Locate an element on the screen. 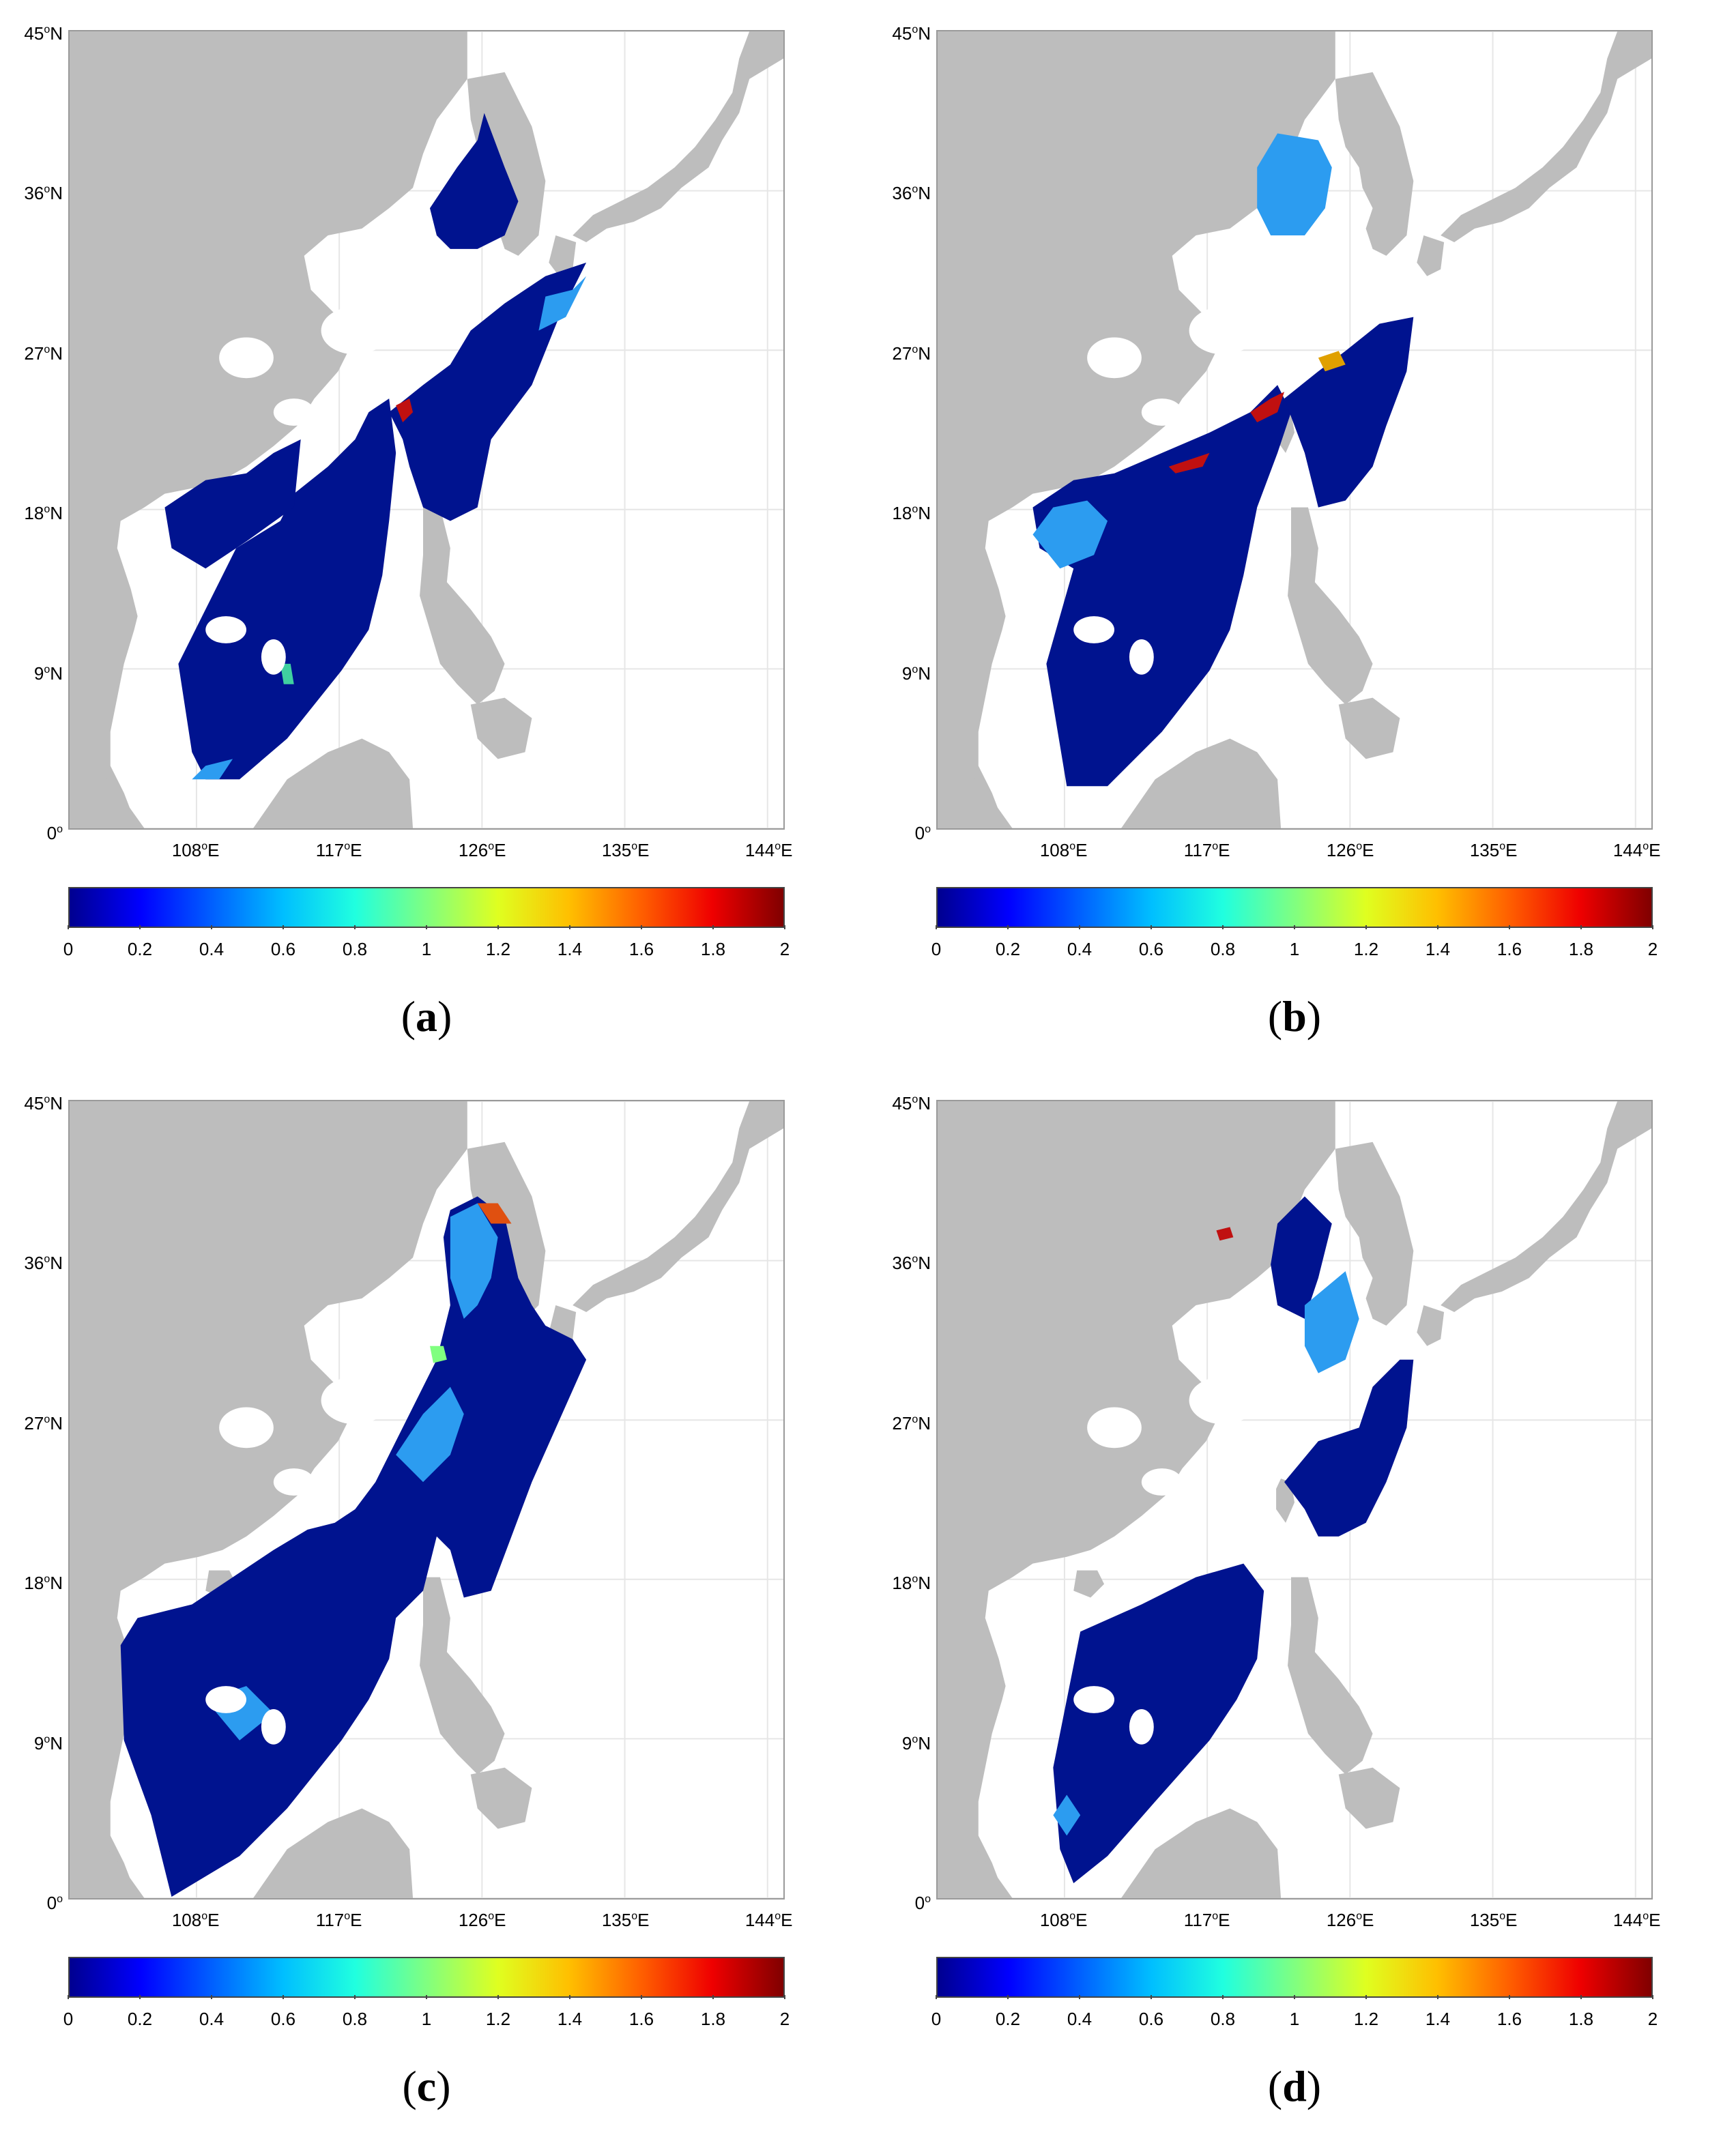 The width and height of the screenshot is (1736, 2139). colorbar-tick-label: 0.6 is located at coordinates (283, 2019).